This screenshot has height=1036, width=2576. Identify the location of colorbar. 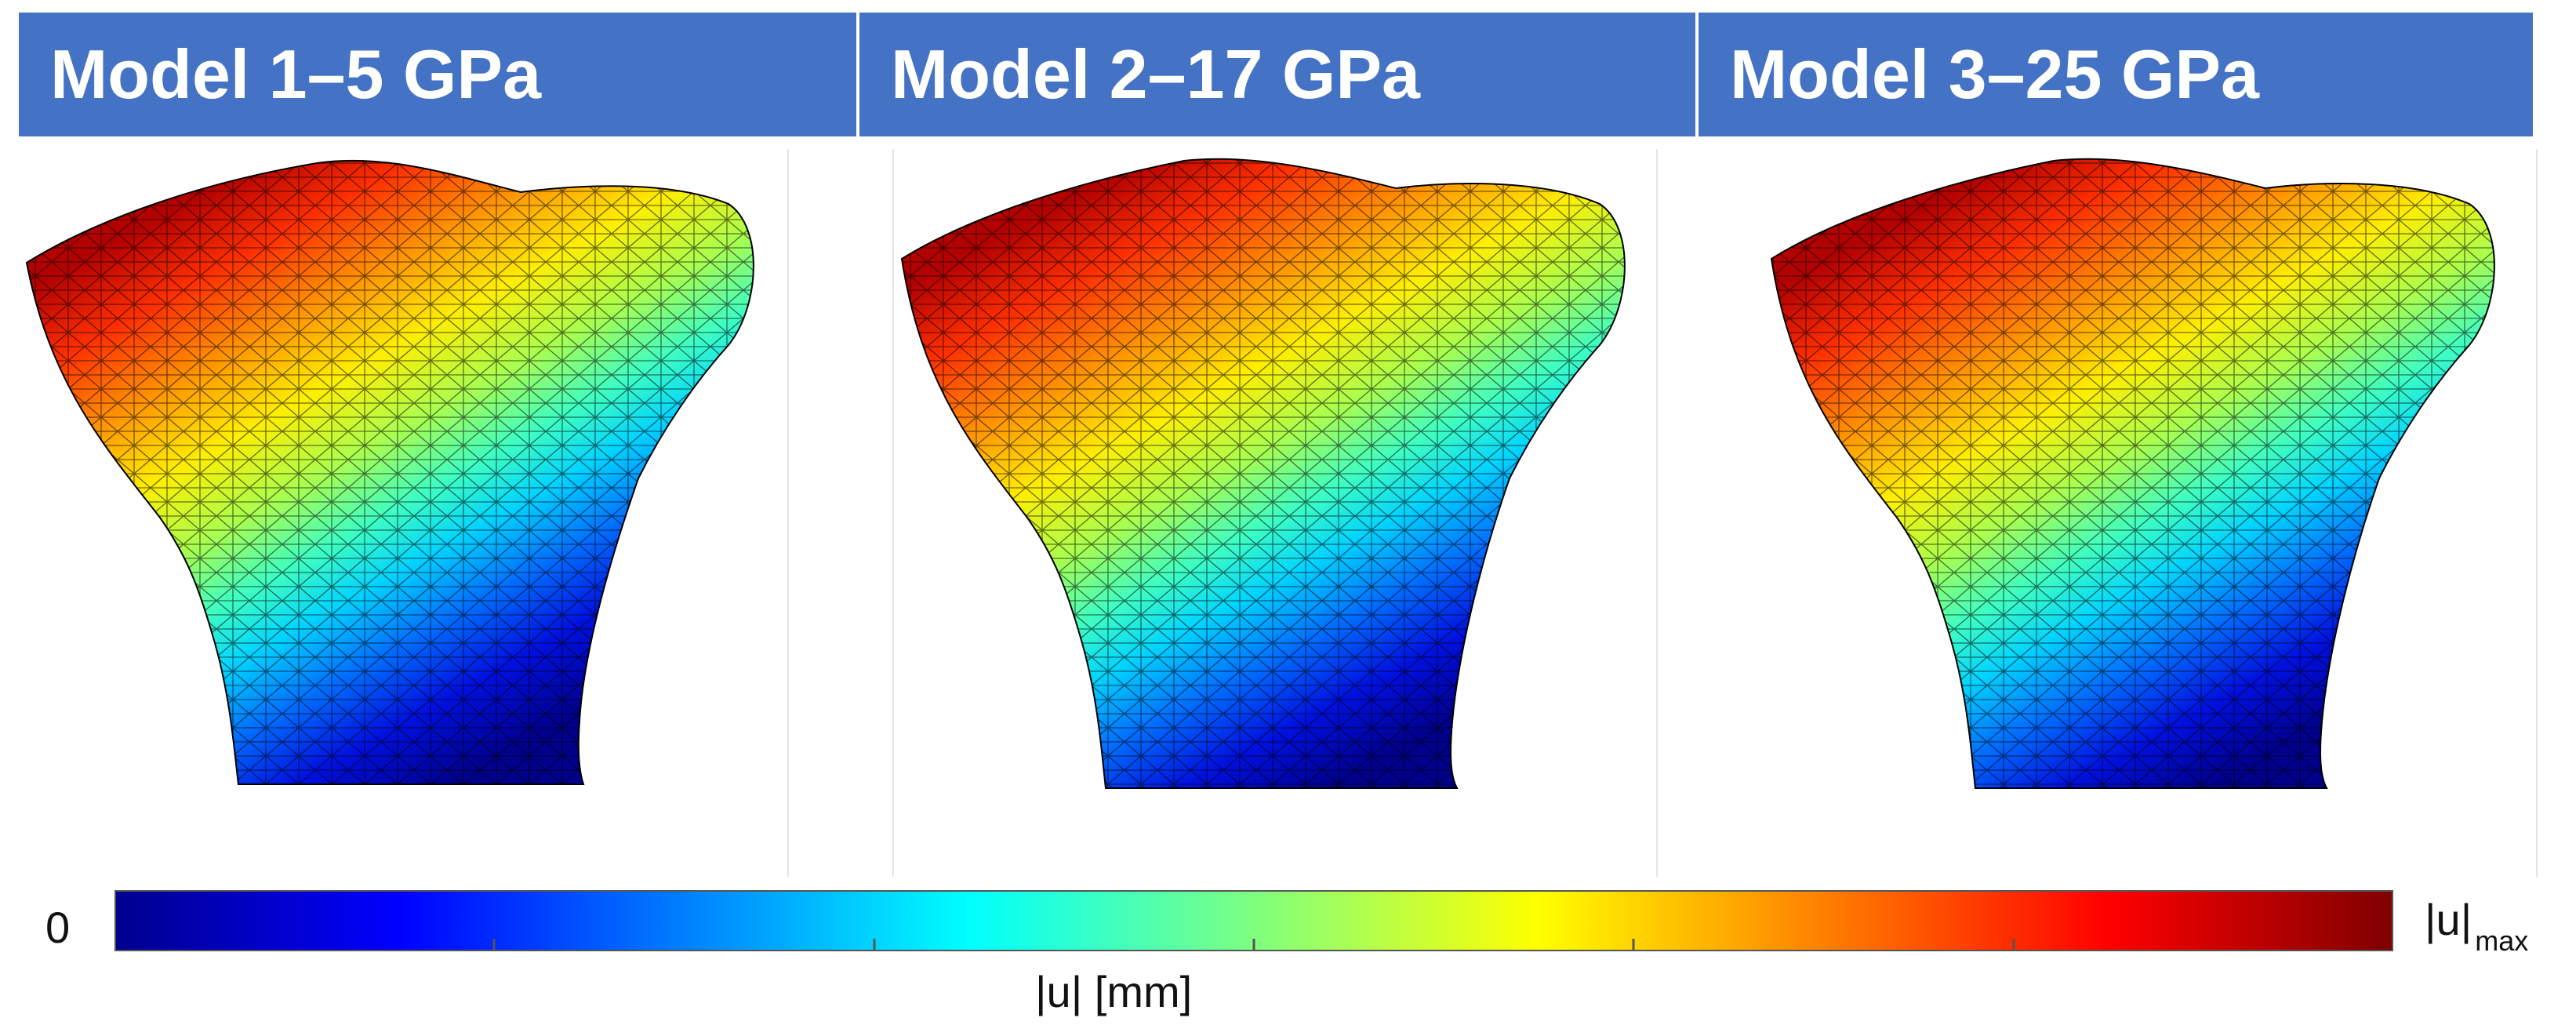
(1253, 921).